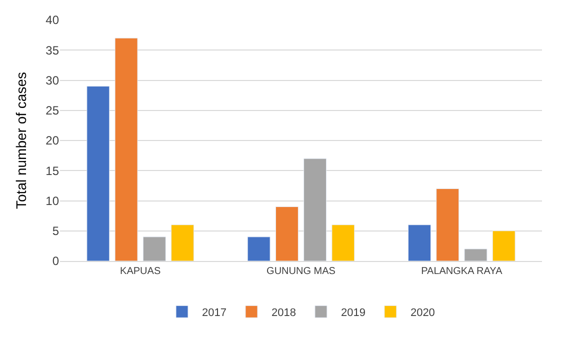  I want to click on legend-label: 2017, so click(214, 312).